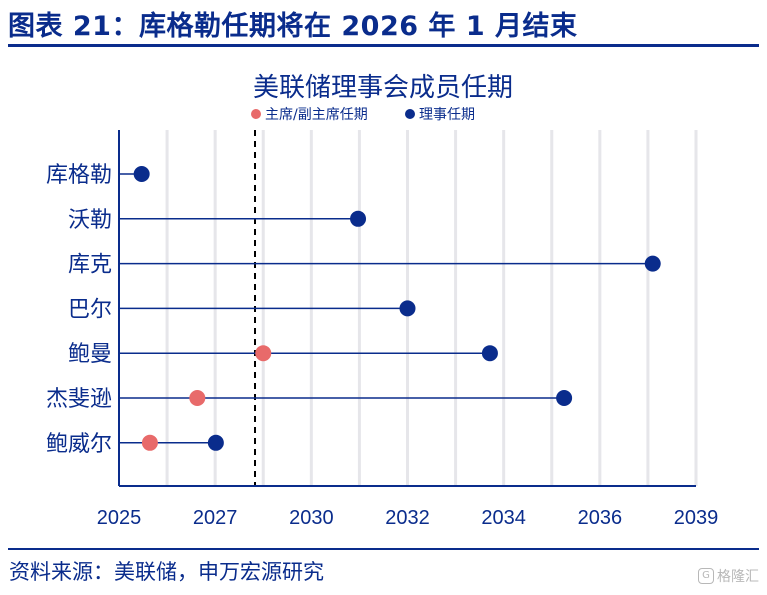 The width and height of the screenshot is (767, 595). Describe the element at coordinates (600, 518) in the screenshot. I see `x-tick-label: 2036` at that location.